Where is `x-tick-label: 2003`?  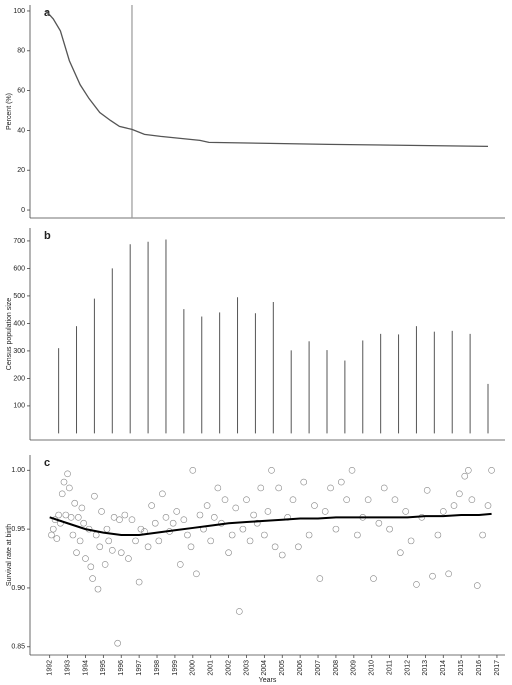
x-tick-label: 2003 is located at coordinates (246, 668).